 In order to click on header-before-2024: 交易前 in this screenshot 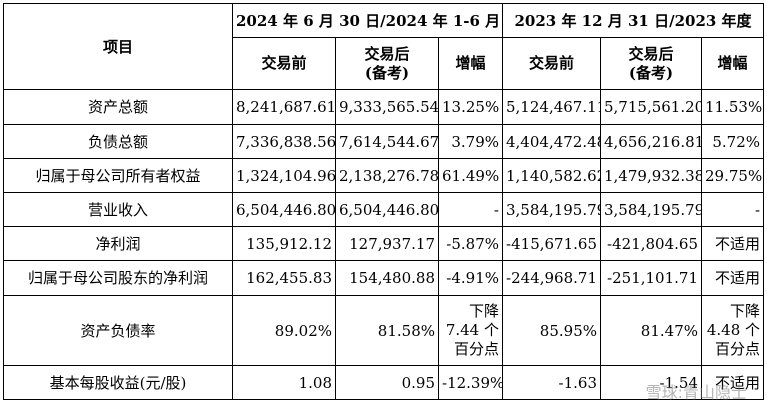, I will do `click(284, 63)`.